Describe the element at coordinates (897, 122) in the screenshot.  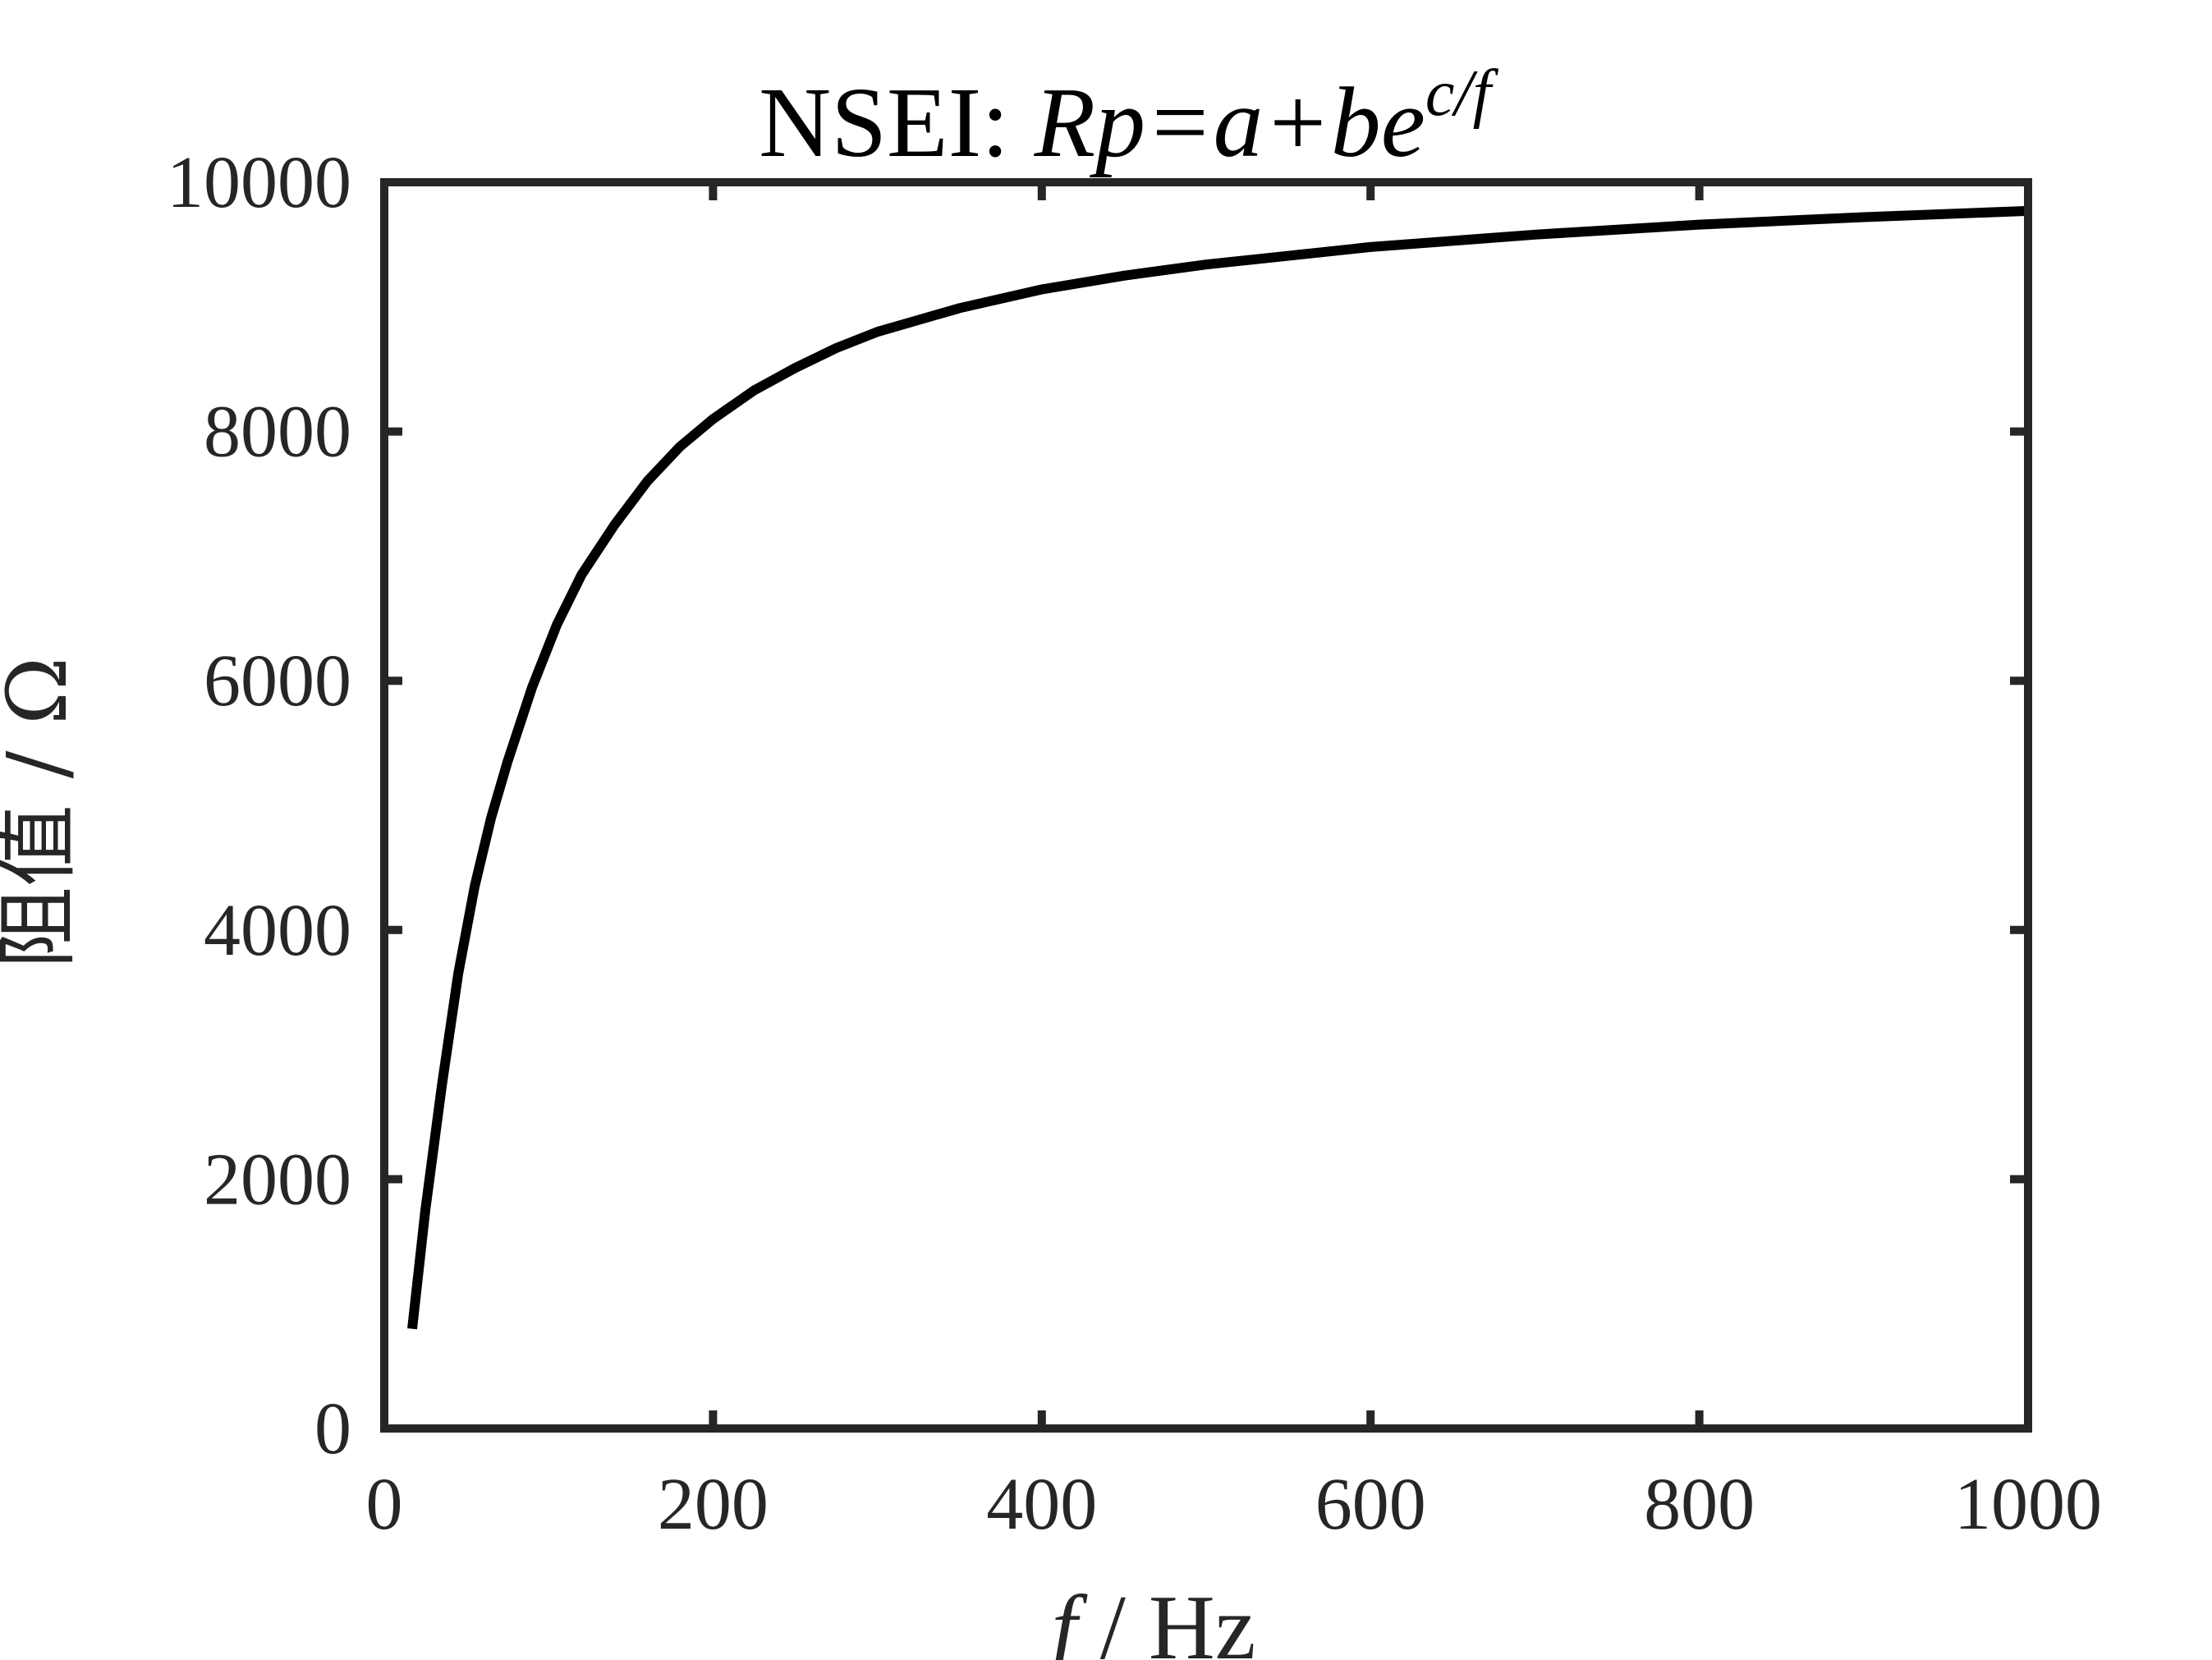
I see `title-prefix: NSEI:` at that location.